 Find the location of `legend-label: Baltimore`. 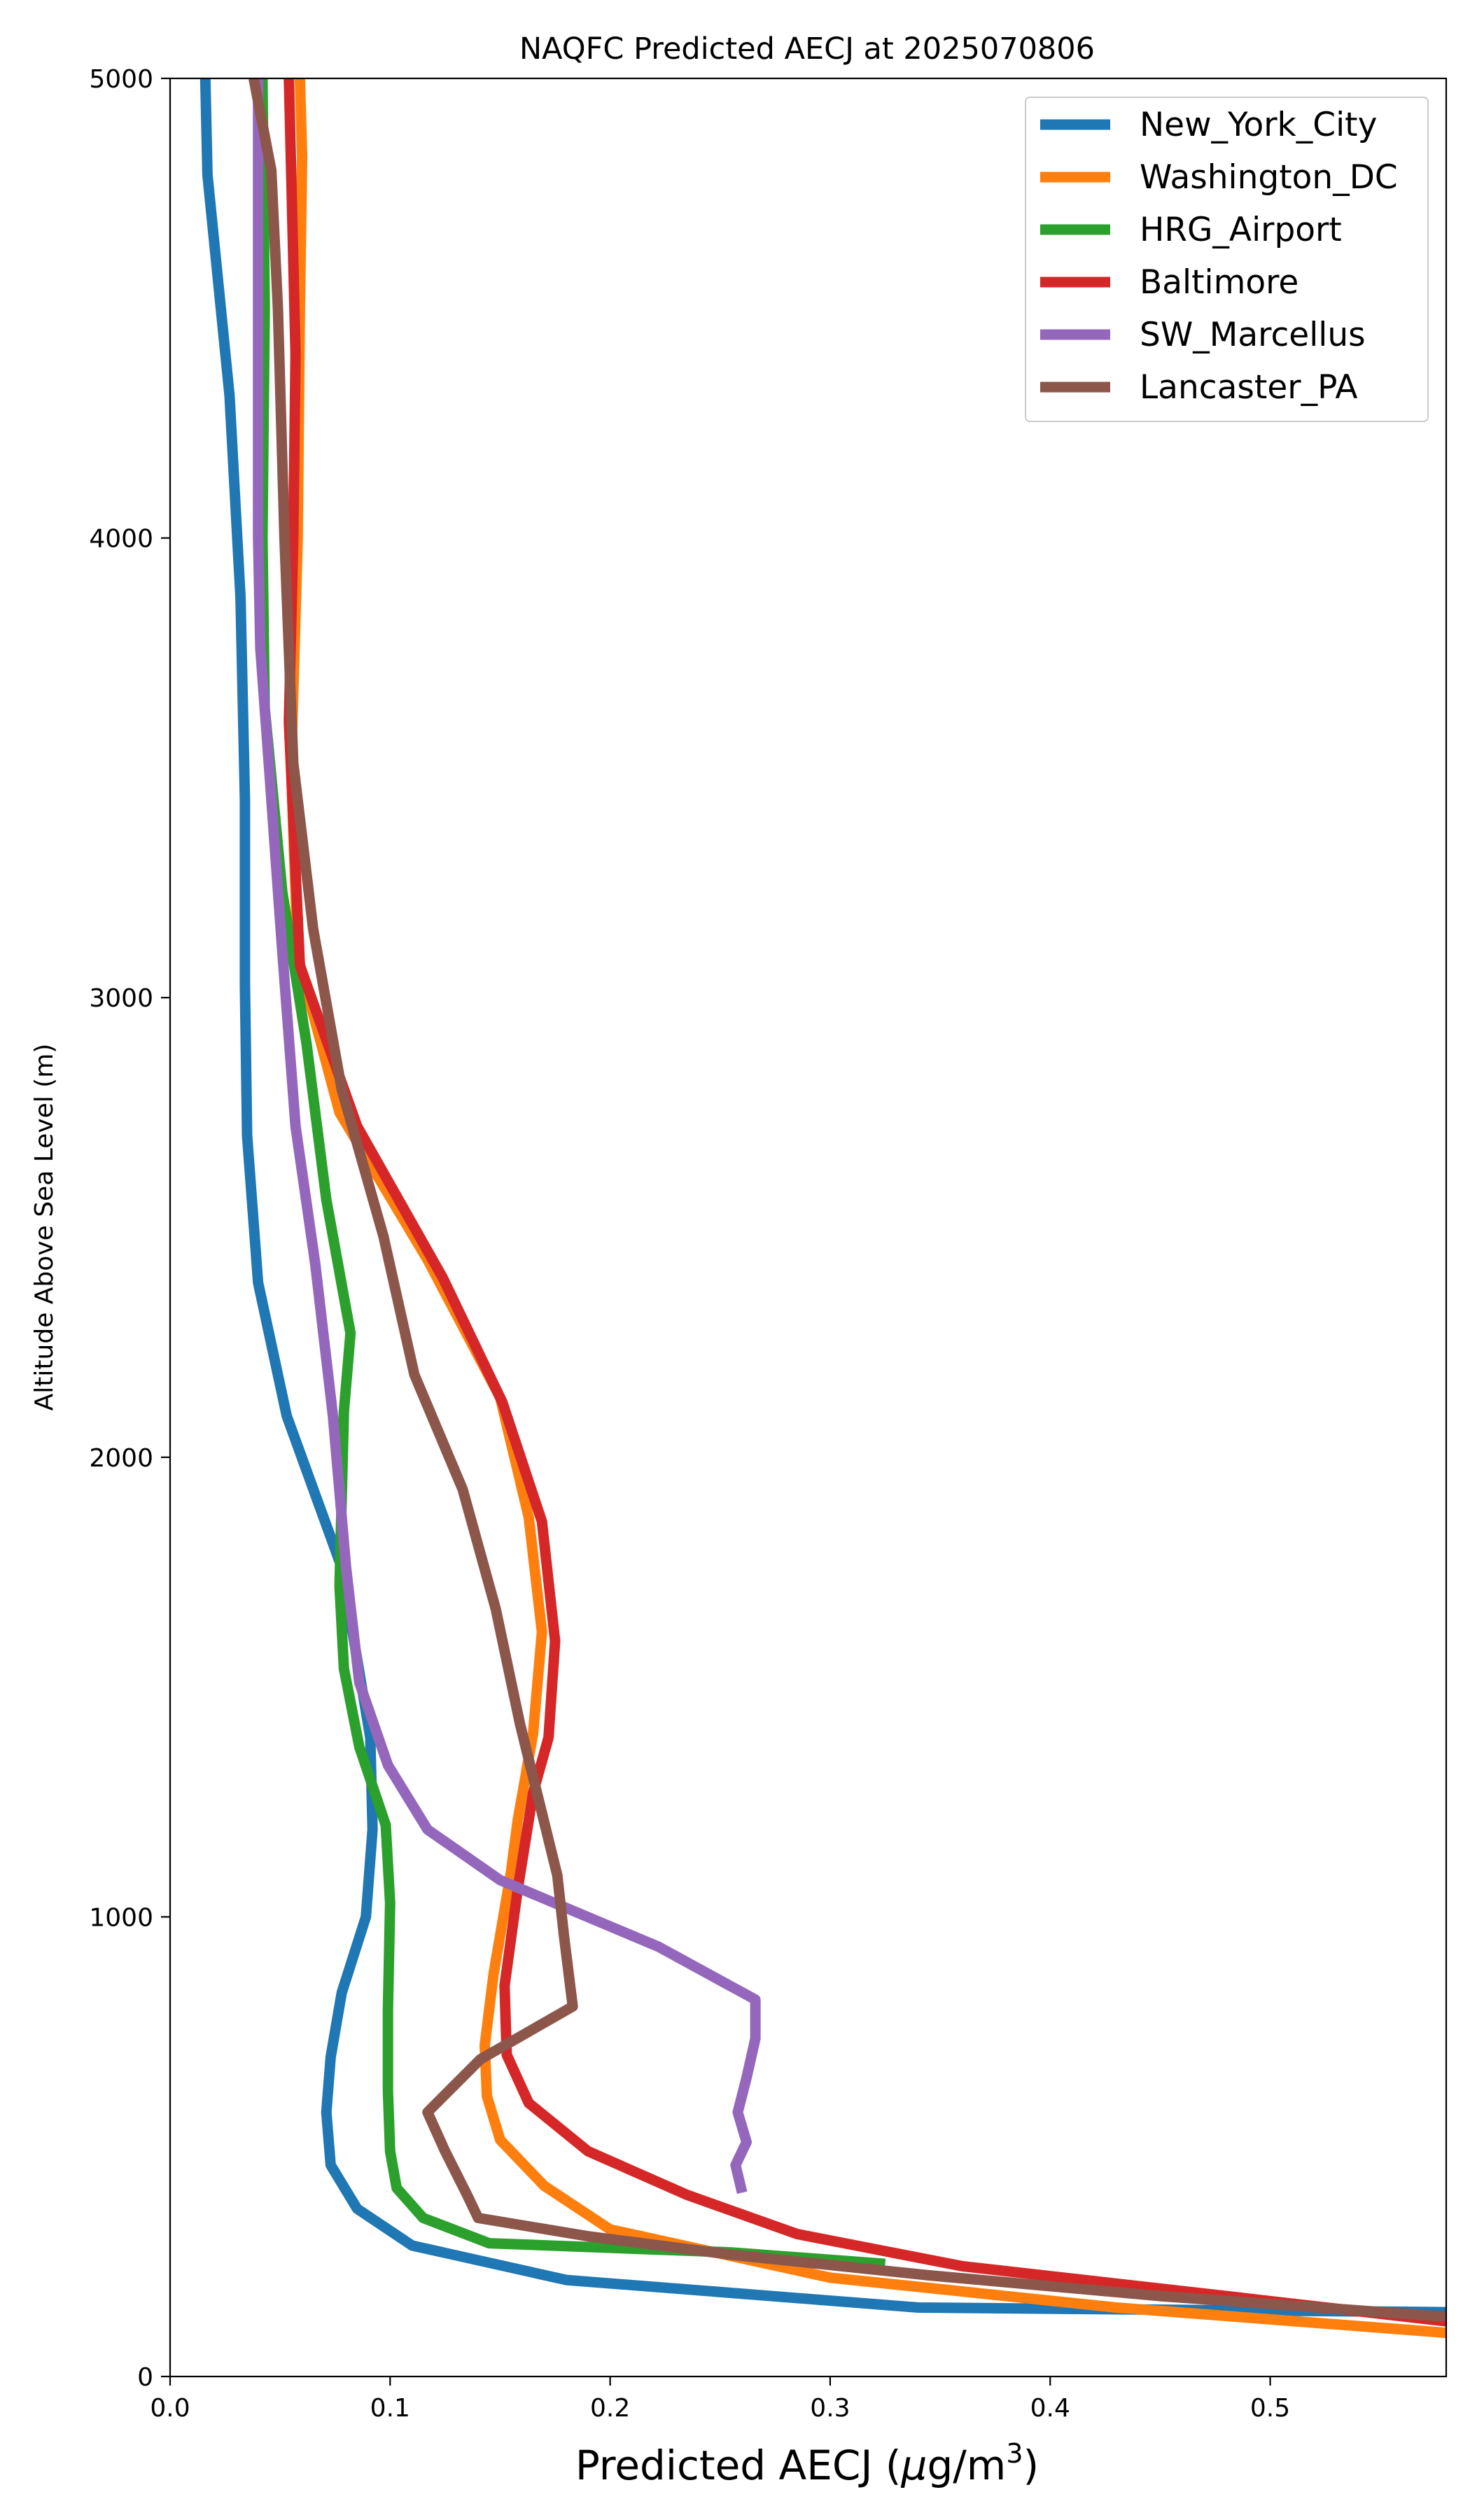

legend-label: Baltimore is located at coordinates (1219, 282).